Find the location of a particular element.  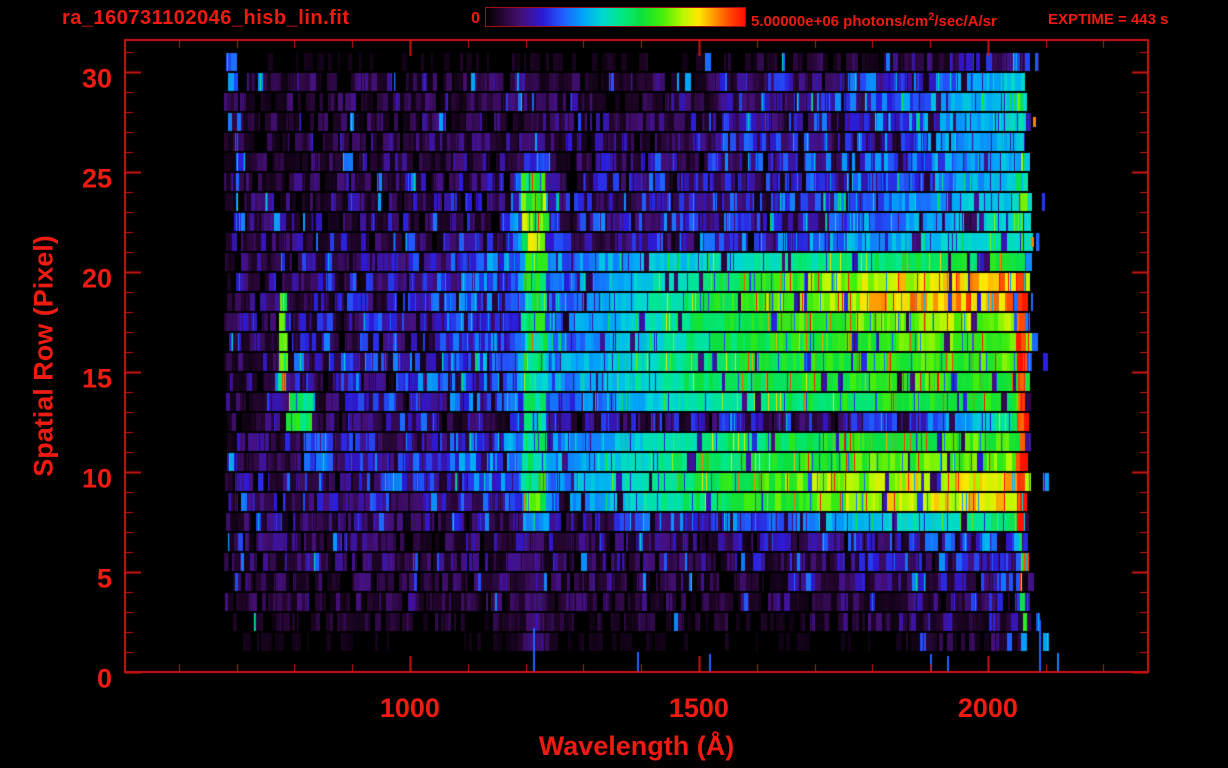

x-tick-label-1500: 1500 is located at coordinates (698, 708).